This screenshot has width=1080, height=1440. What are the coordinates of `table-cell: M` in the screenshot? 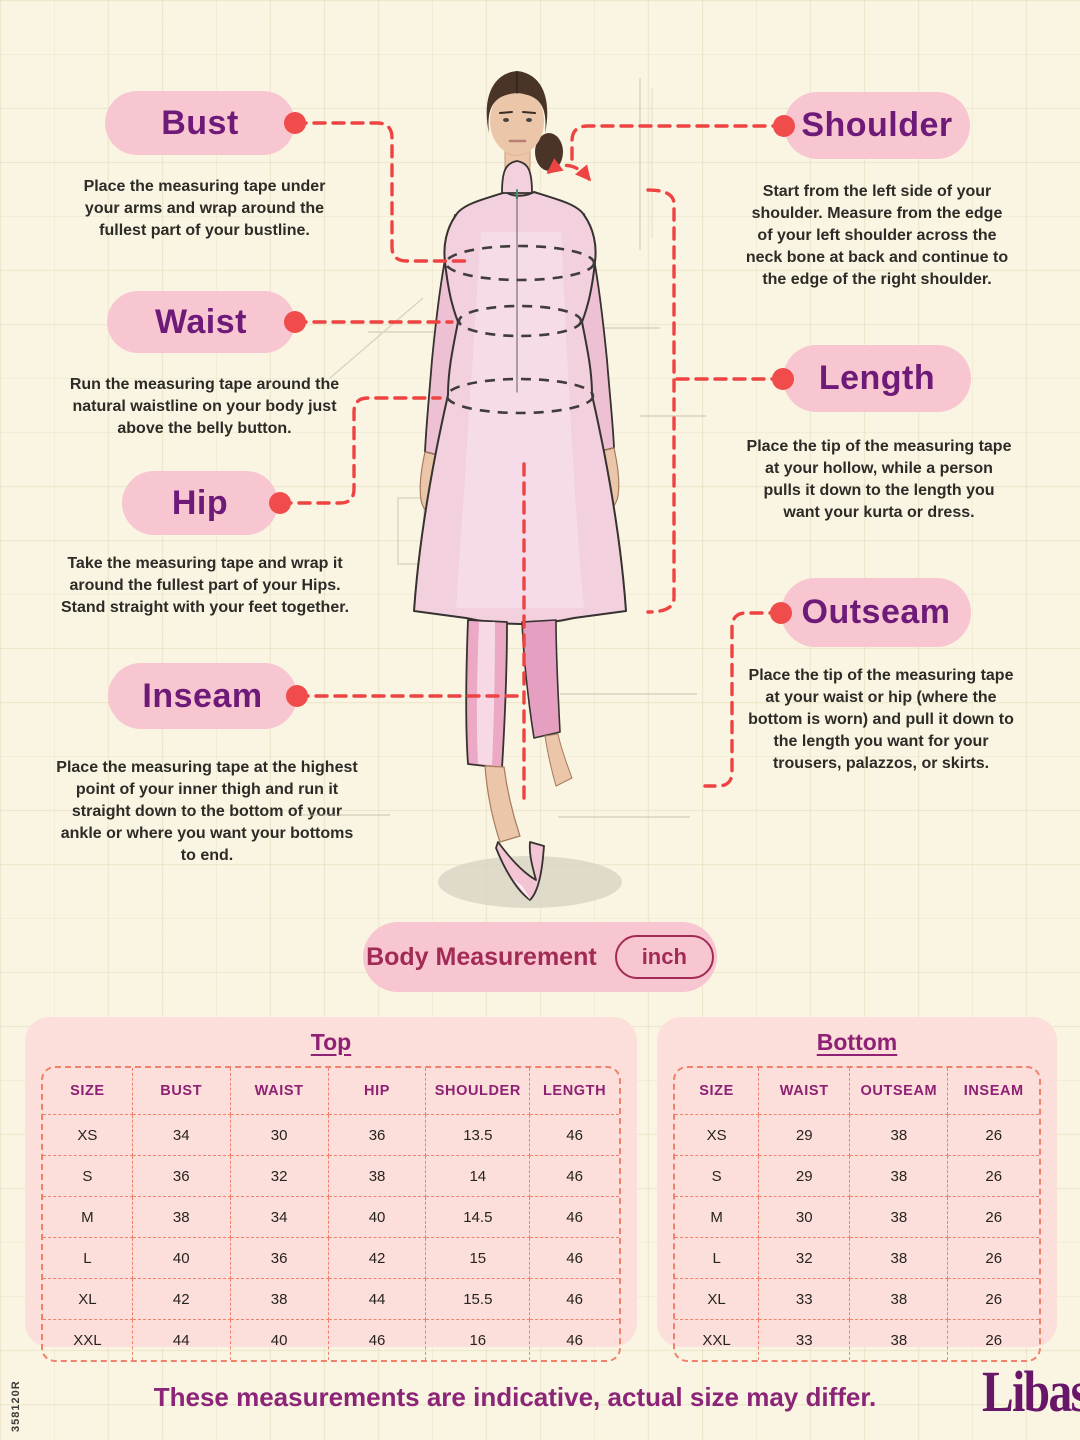 It's located at (88, 1217).